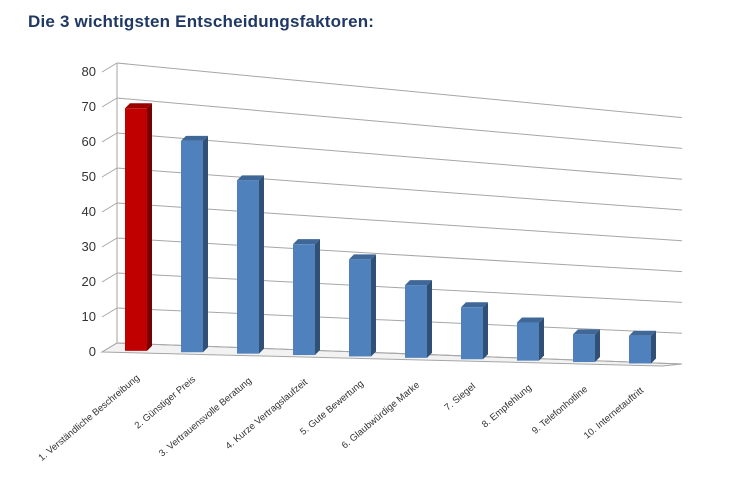  I want to click on x-tick-label: 2. Günstiger Preis, so click(166, 402).